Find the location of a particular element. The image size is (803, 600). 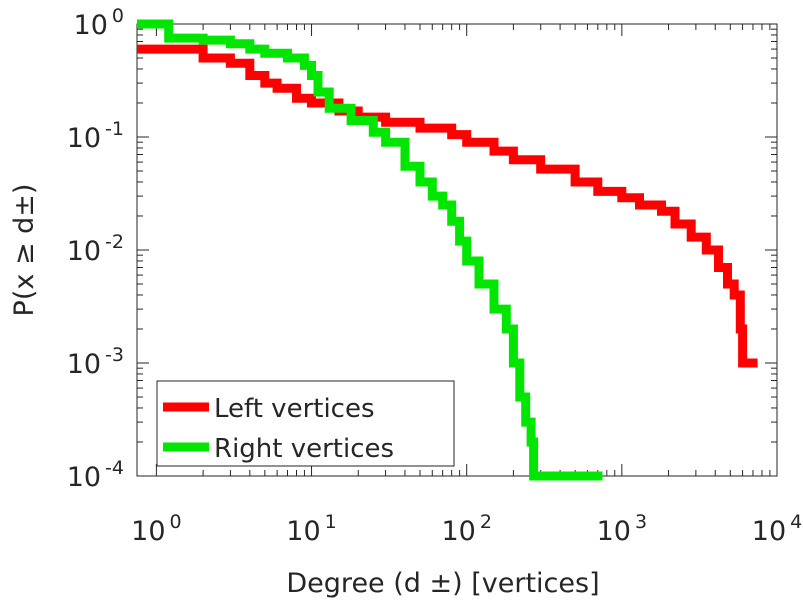

y-tick-label: 10 0 is located at coordinates (99, 23).